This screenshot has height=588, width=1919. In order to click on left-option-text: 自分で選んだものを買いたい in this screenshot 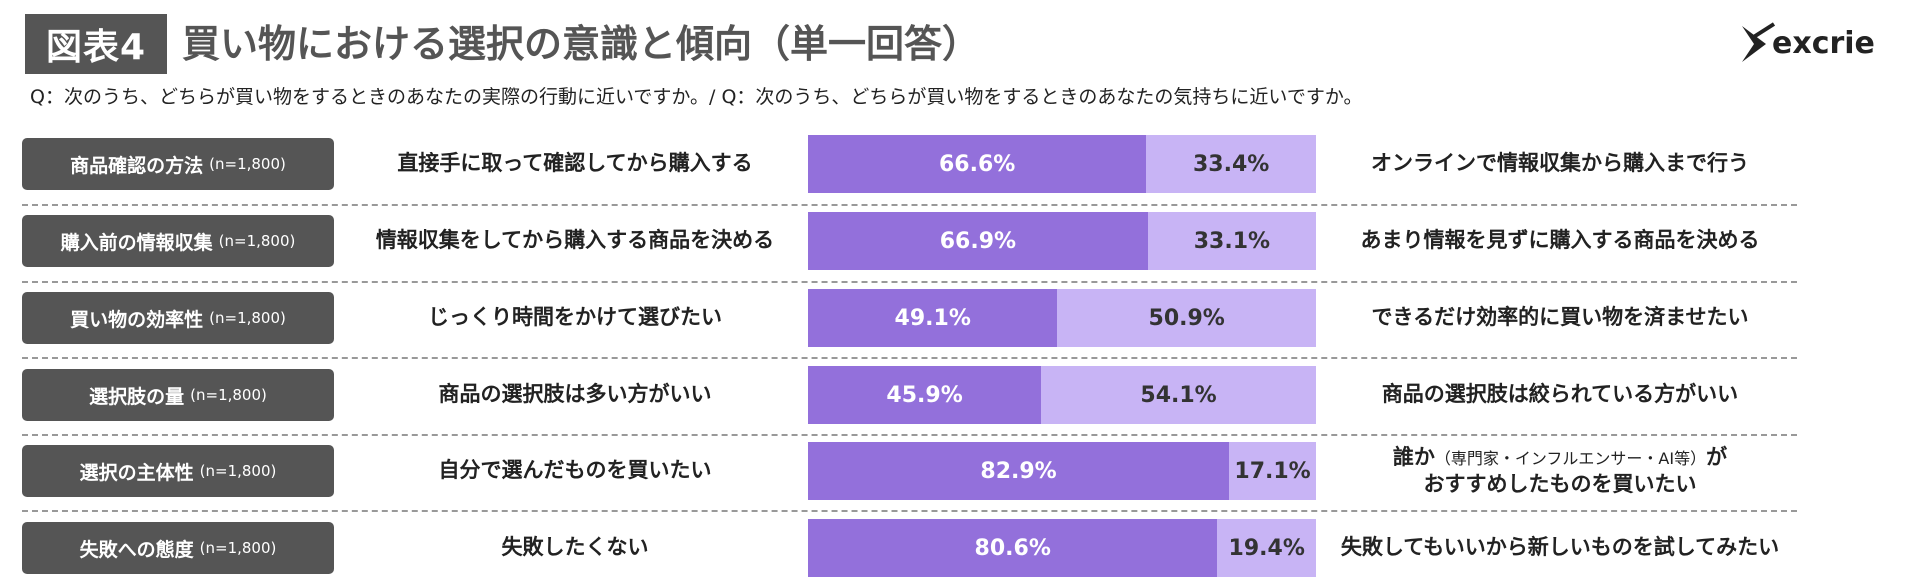, I will do `click(575, 470)`.